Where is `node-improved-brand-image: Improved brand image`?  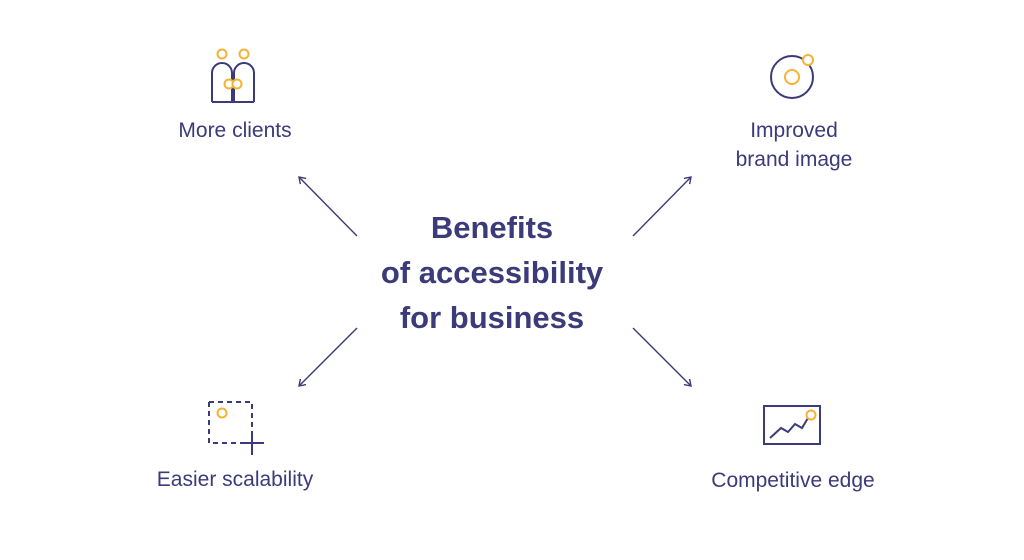 node-improved-brand-image: Improved brand image is located at coordinates (794, 145).